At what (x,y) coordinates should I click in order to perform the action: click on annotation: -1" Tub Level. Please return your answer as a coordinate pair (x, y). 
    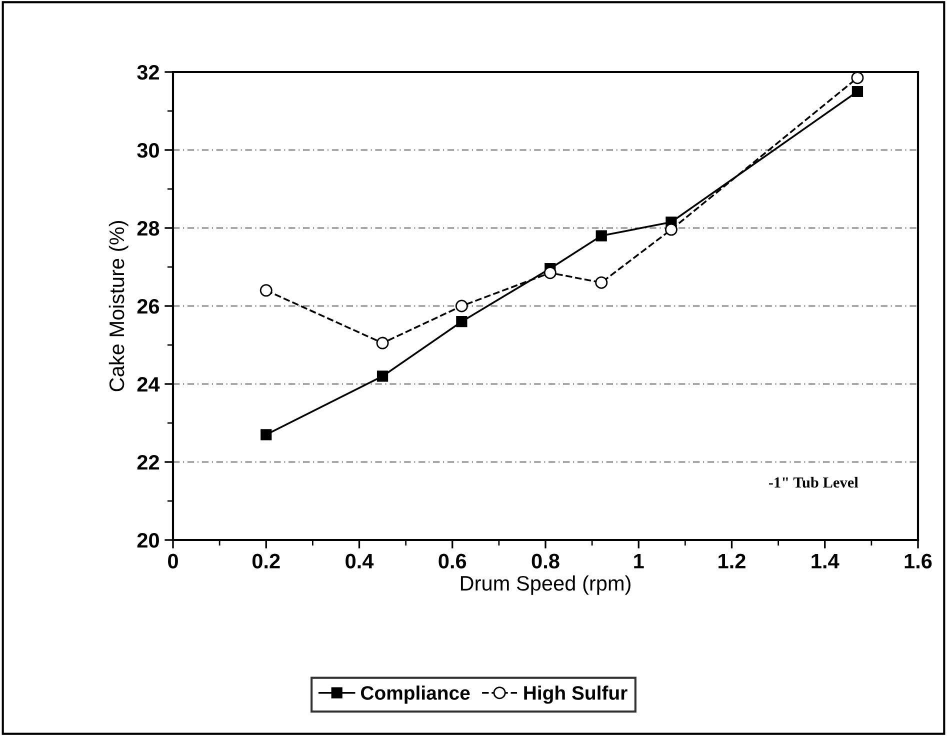
    Looking at the image, I should click on (813, 482).